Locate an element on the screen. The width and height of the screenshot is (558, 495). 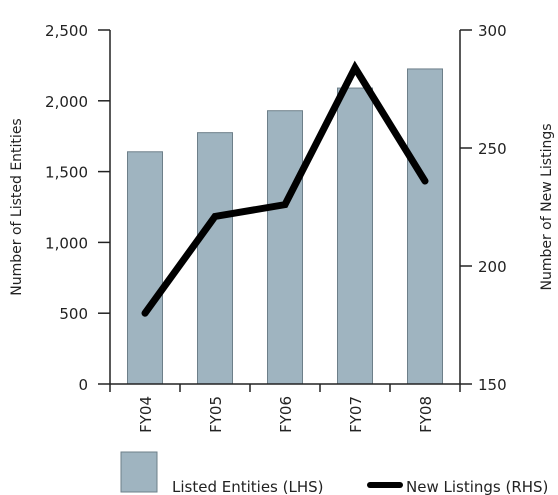
x-tick-label: FY06 is located at coordinates (286, 414).